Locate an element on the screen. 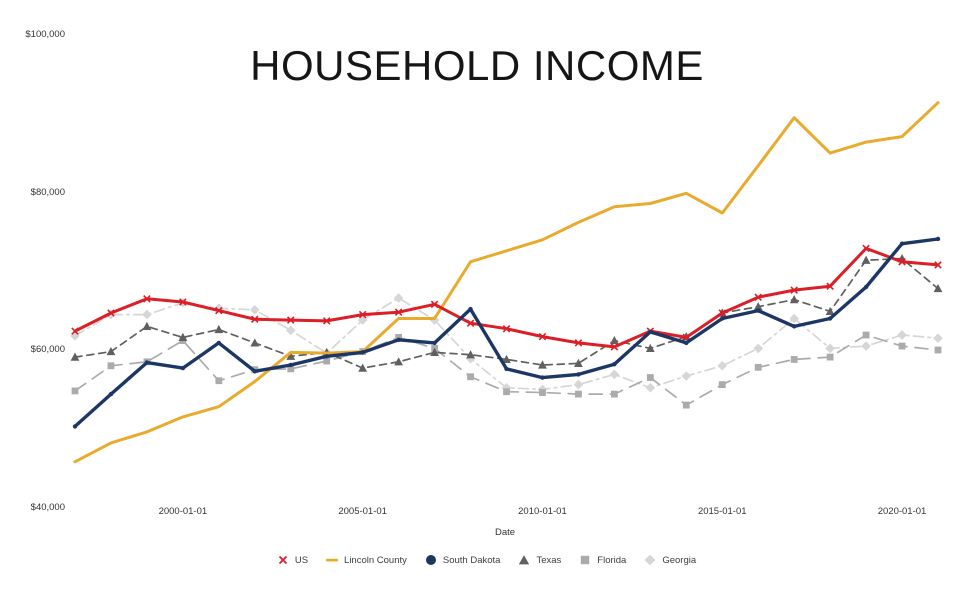  legend-marker-line-icon is located at coordinates (332, 560).